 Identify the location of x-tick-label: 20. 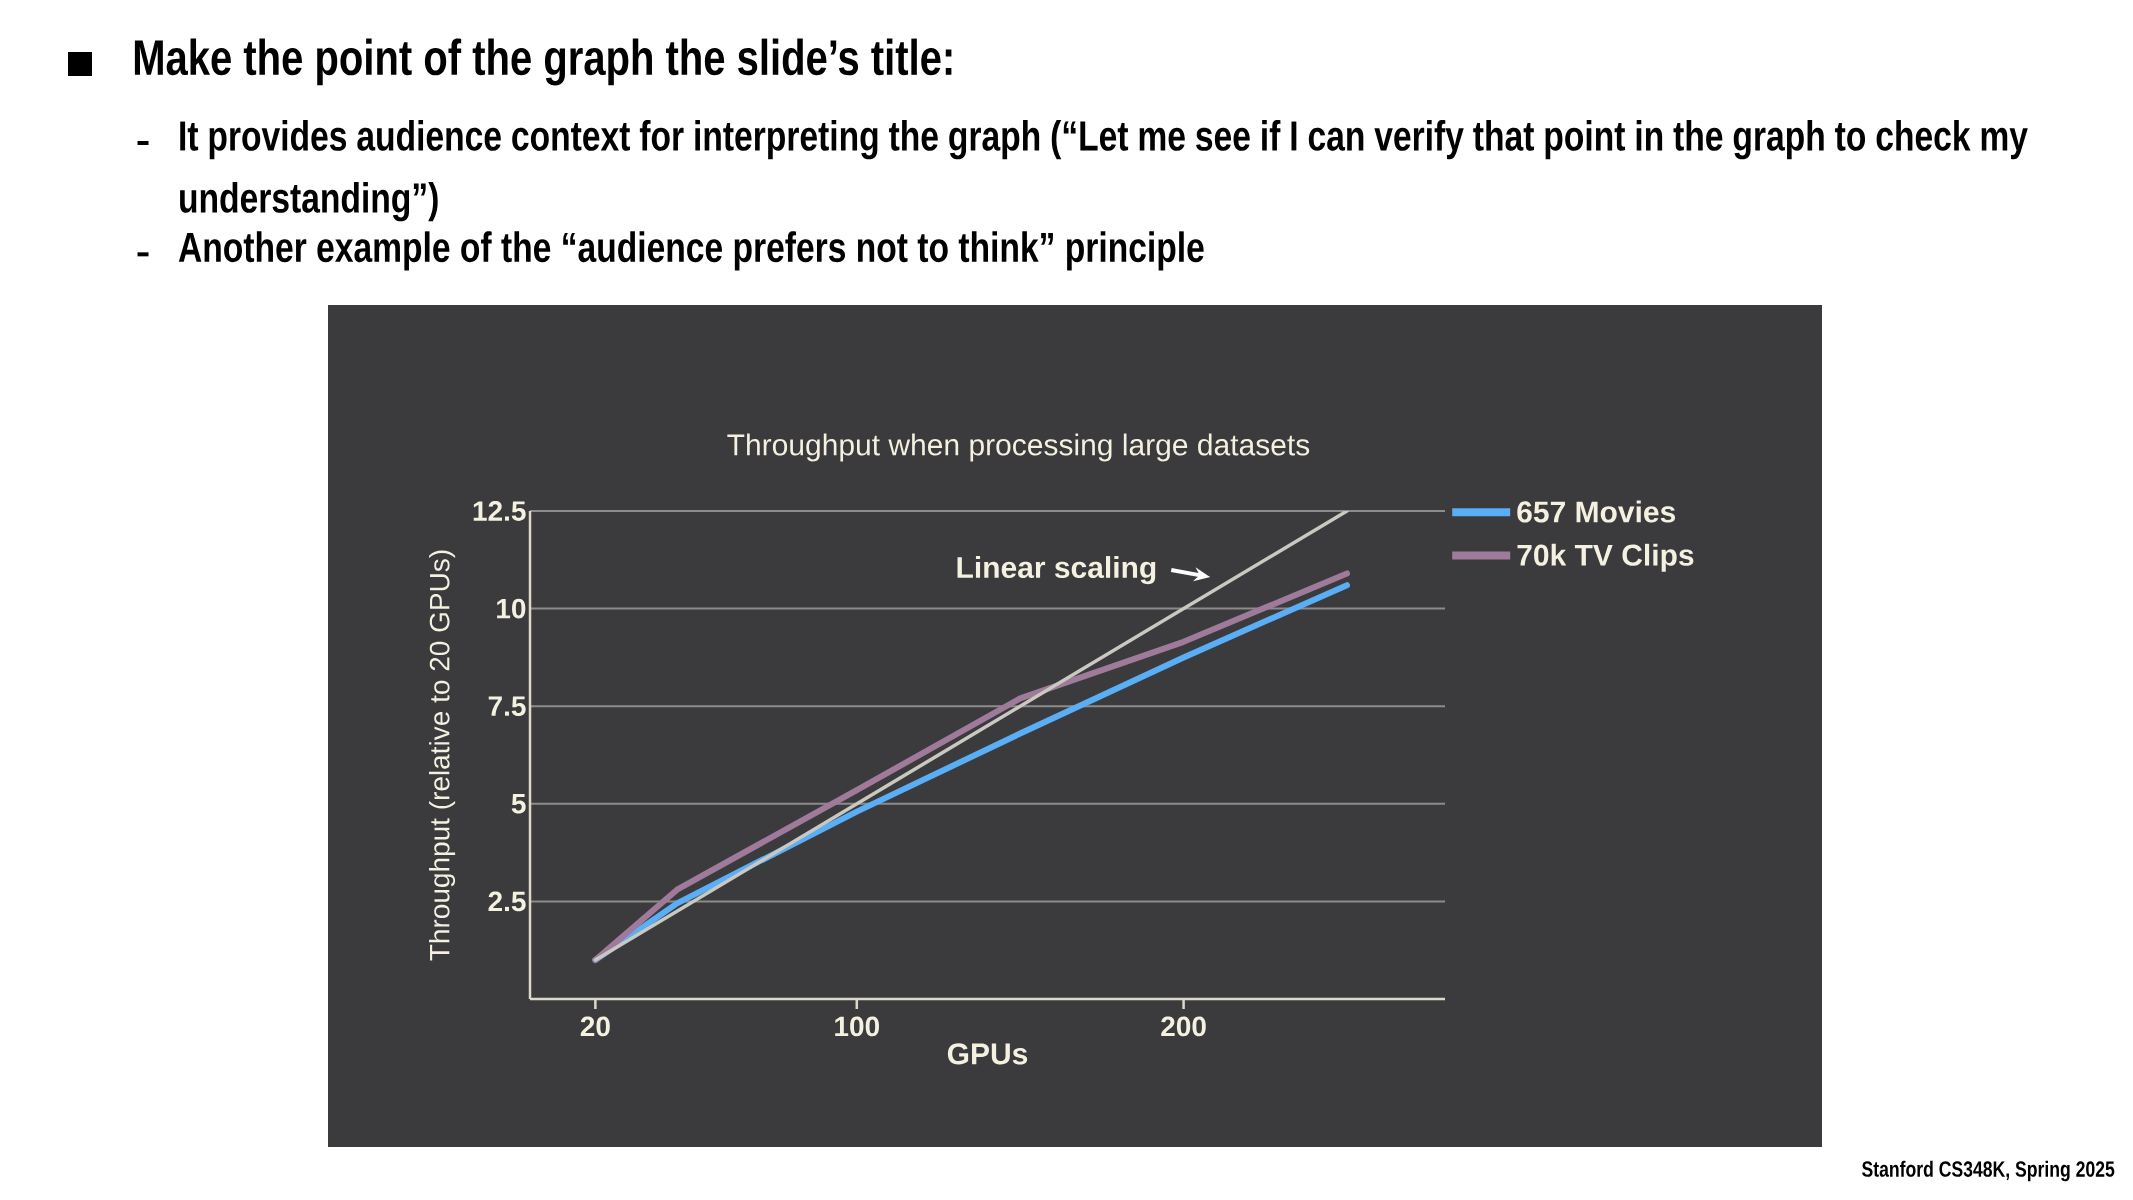
(595, 1026).